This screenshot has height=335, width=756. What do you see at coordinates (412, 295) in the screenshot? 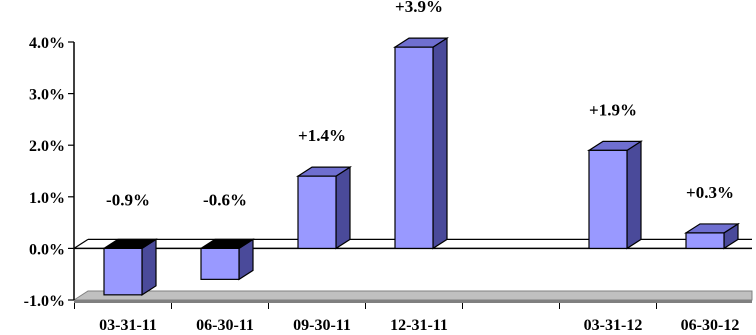
I see `chart-floor` at bounding box center [412, 295].